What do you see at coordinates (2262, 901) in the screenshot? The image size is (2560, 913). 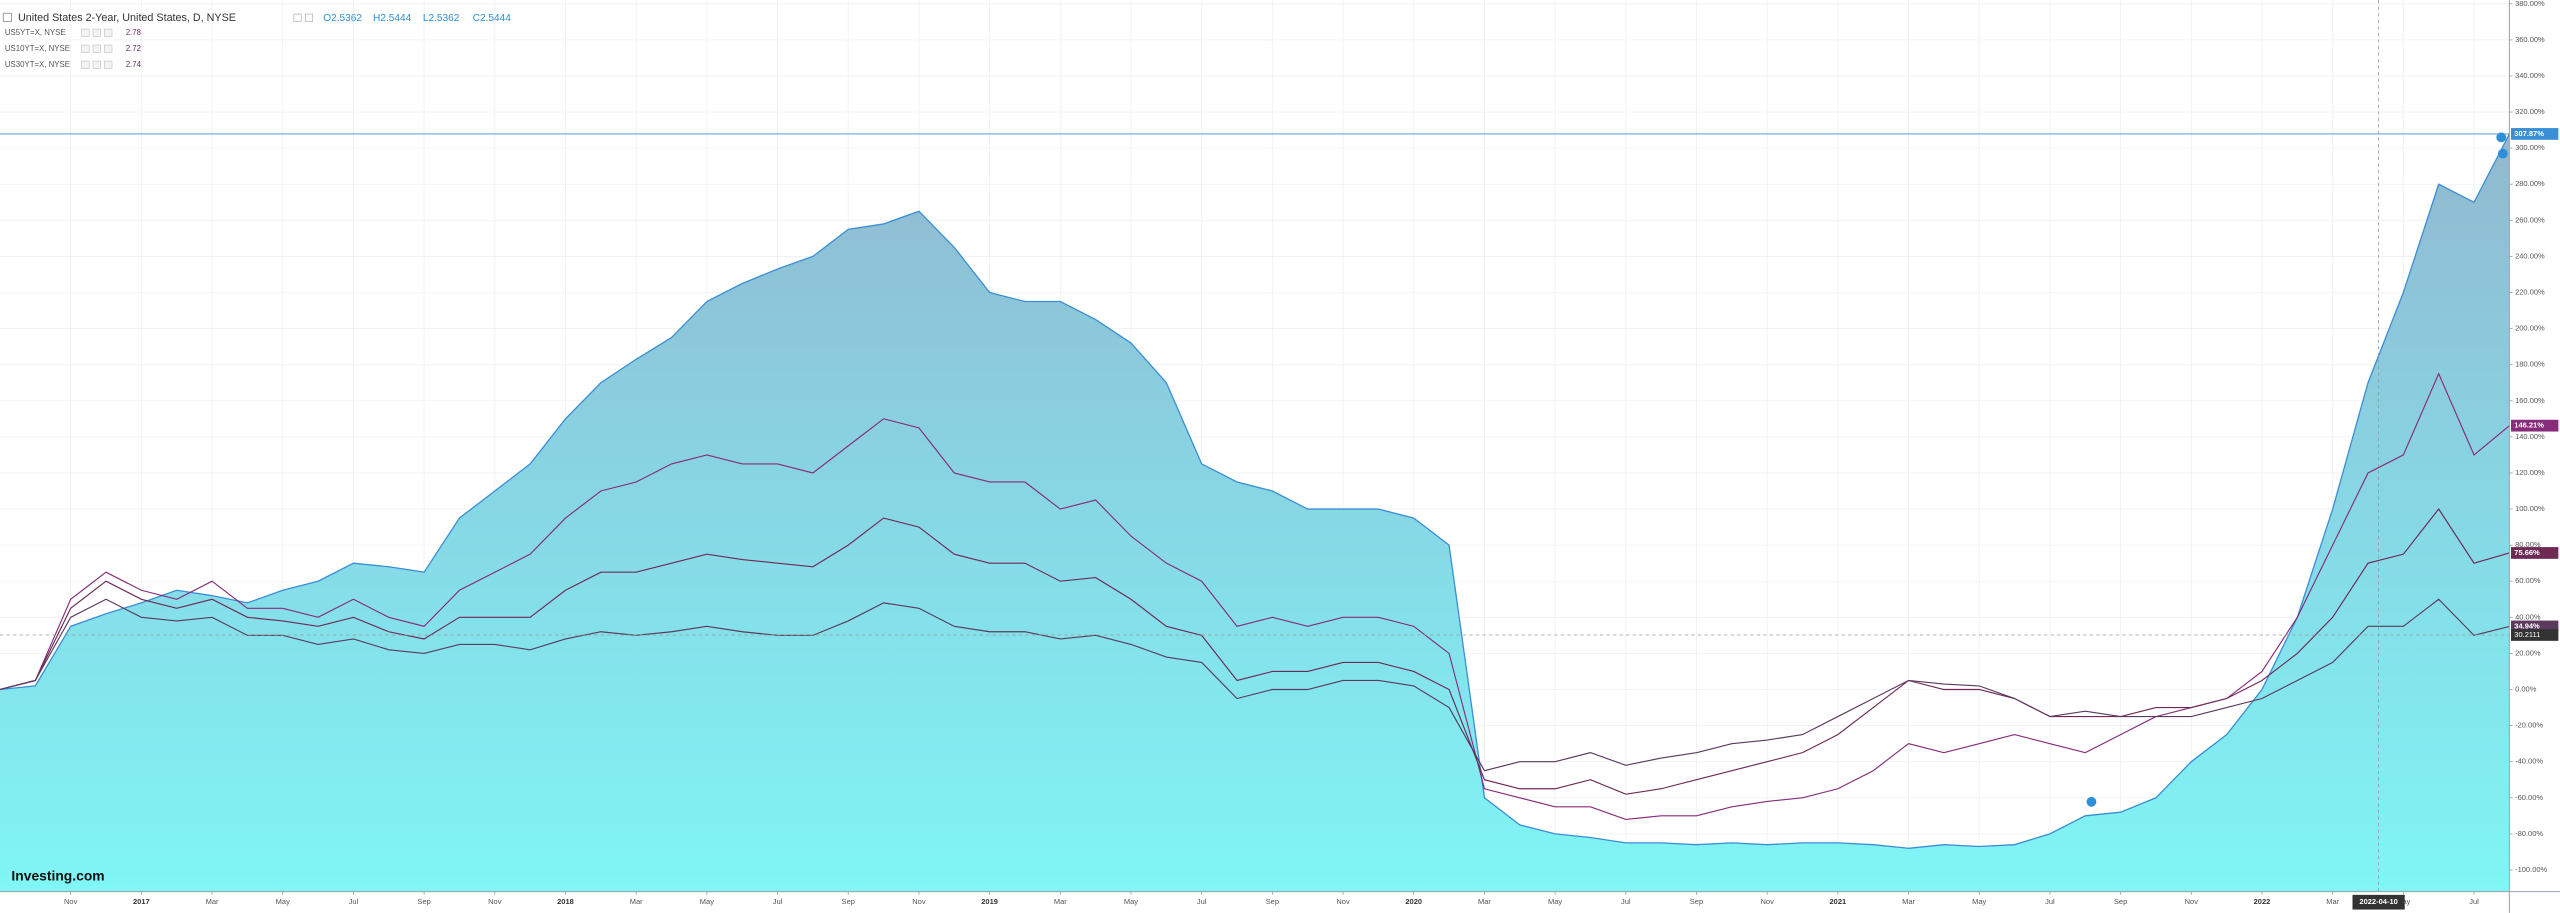 I see `x-tick-label: 2022` at bounding box center [2262, 901].